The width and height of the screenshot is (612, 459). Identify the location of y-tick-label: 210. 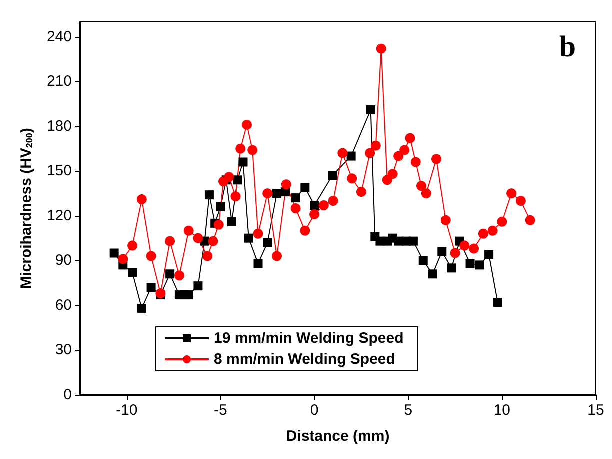
(59, 81).